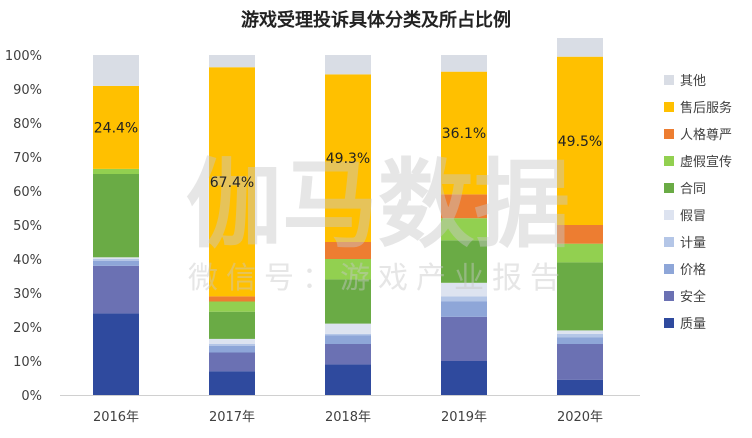 The width and height of the screenshot is (752, 438). What do you see at coordinates (116, 417) in the screenshot?
I see `x-tick-label: 2016年` at bounding box center [116, 417].